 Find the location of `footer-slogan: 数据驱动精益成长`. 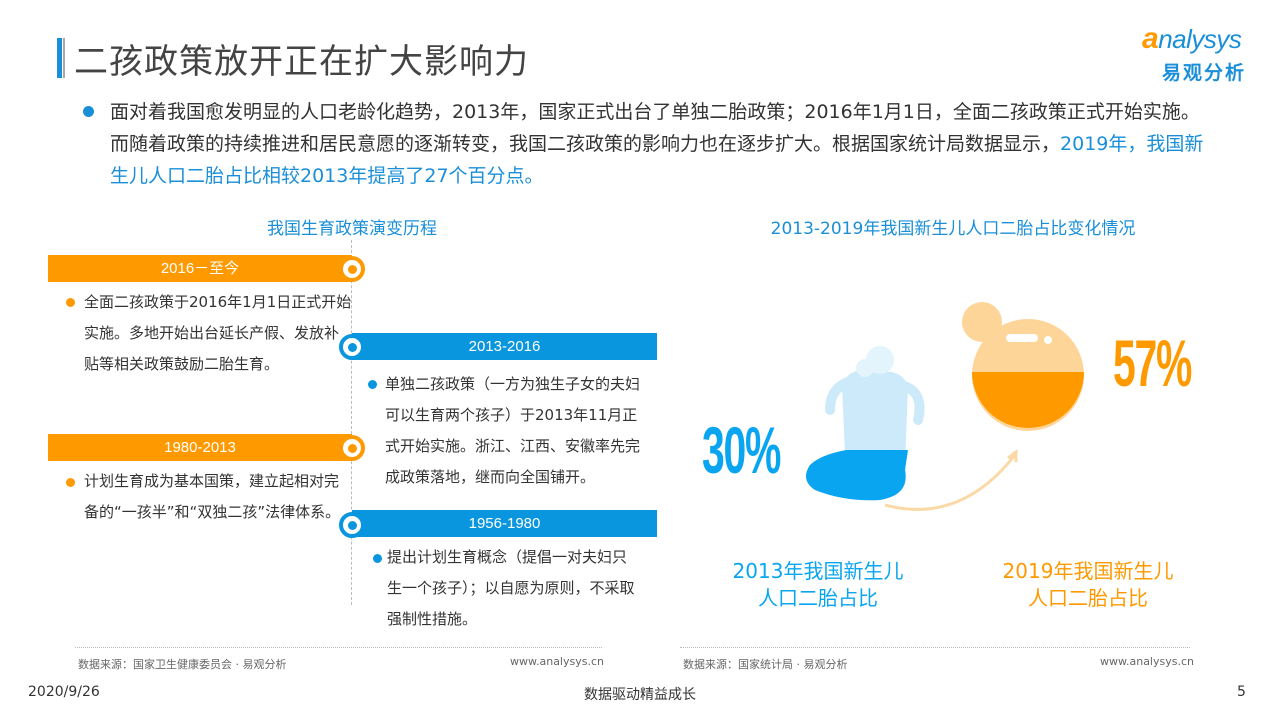

footer-slogan: 数据驱动精益成长 is located at coordinates (640, 695).